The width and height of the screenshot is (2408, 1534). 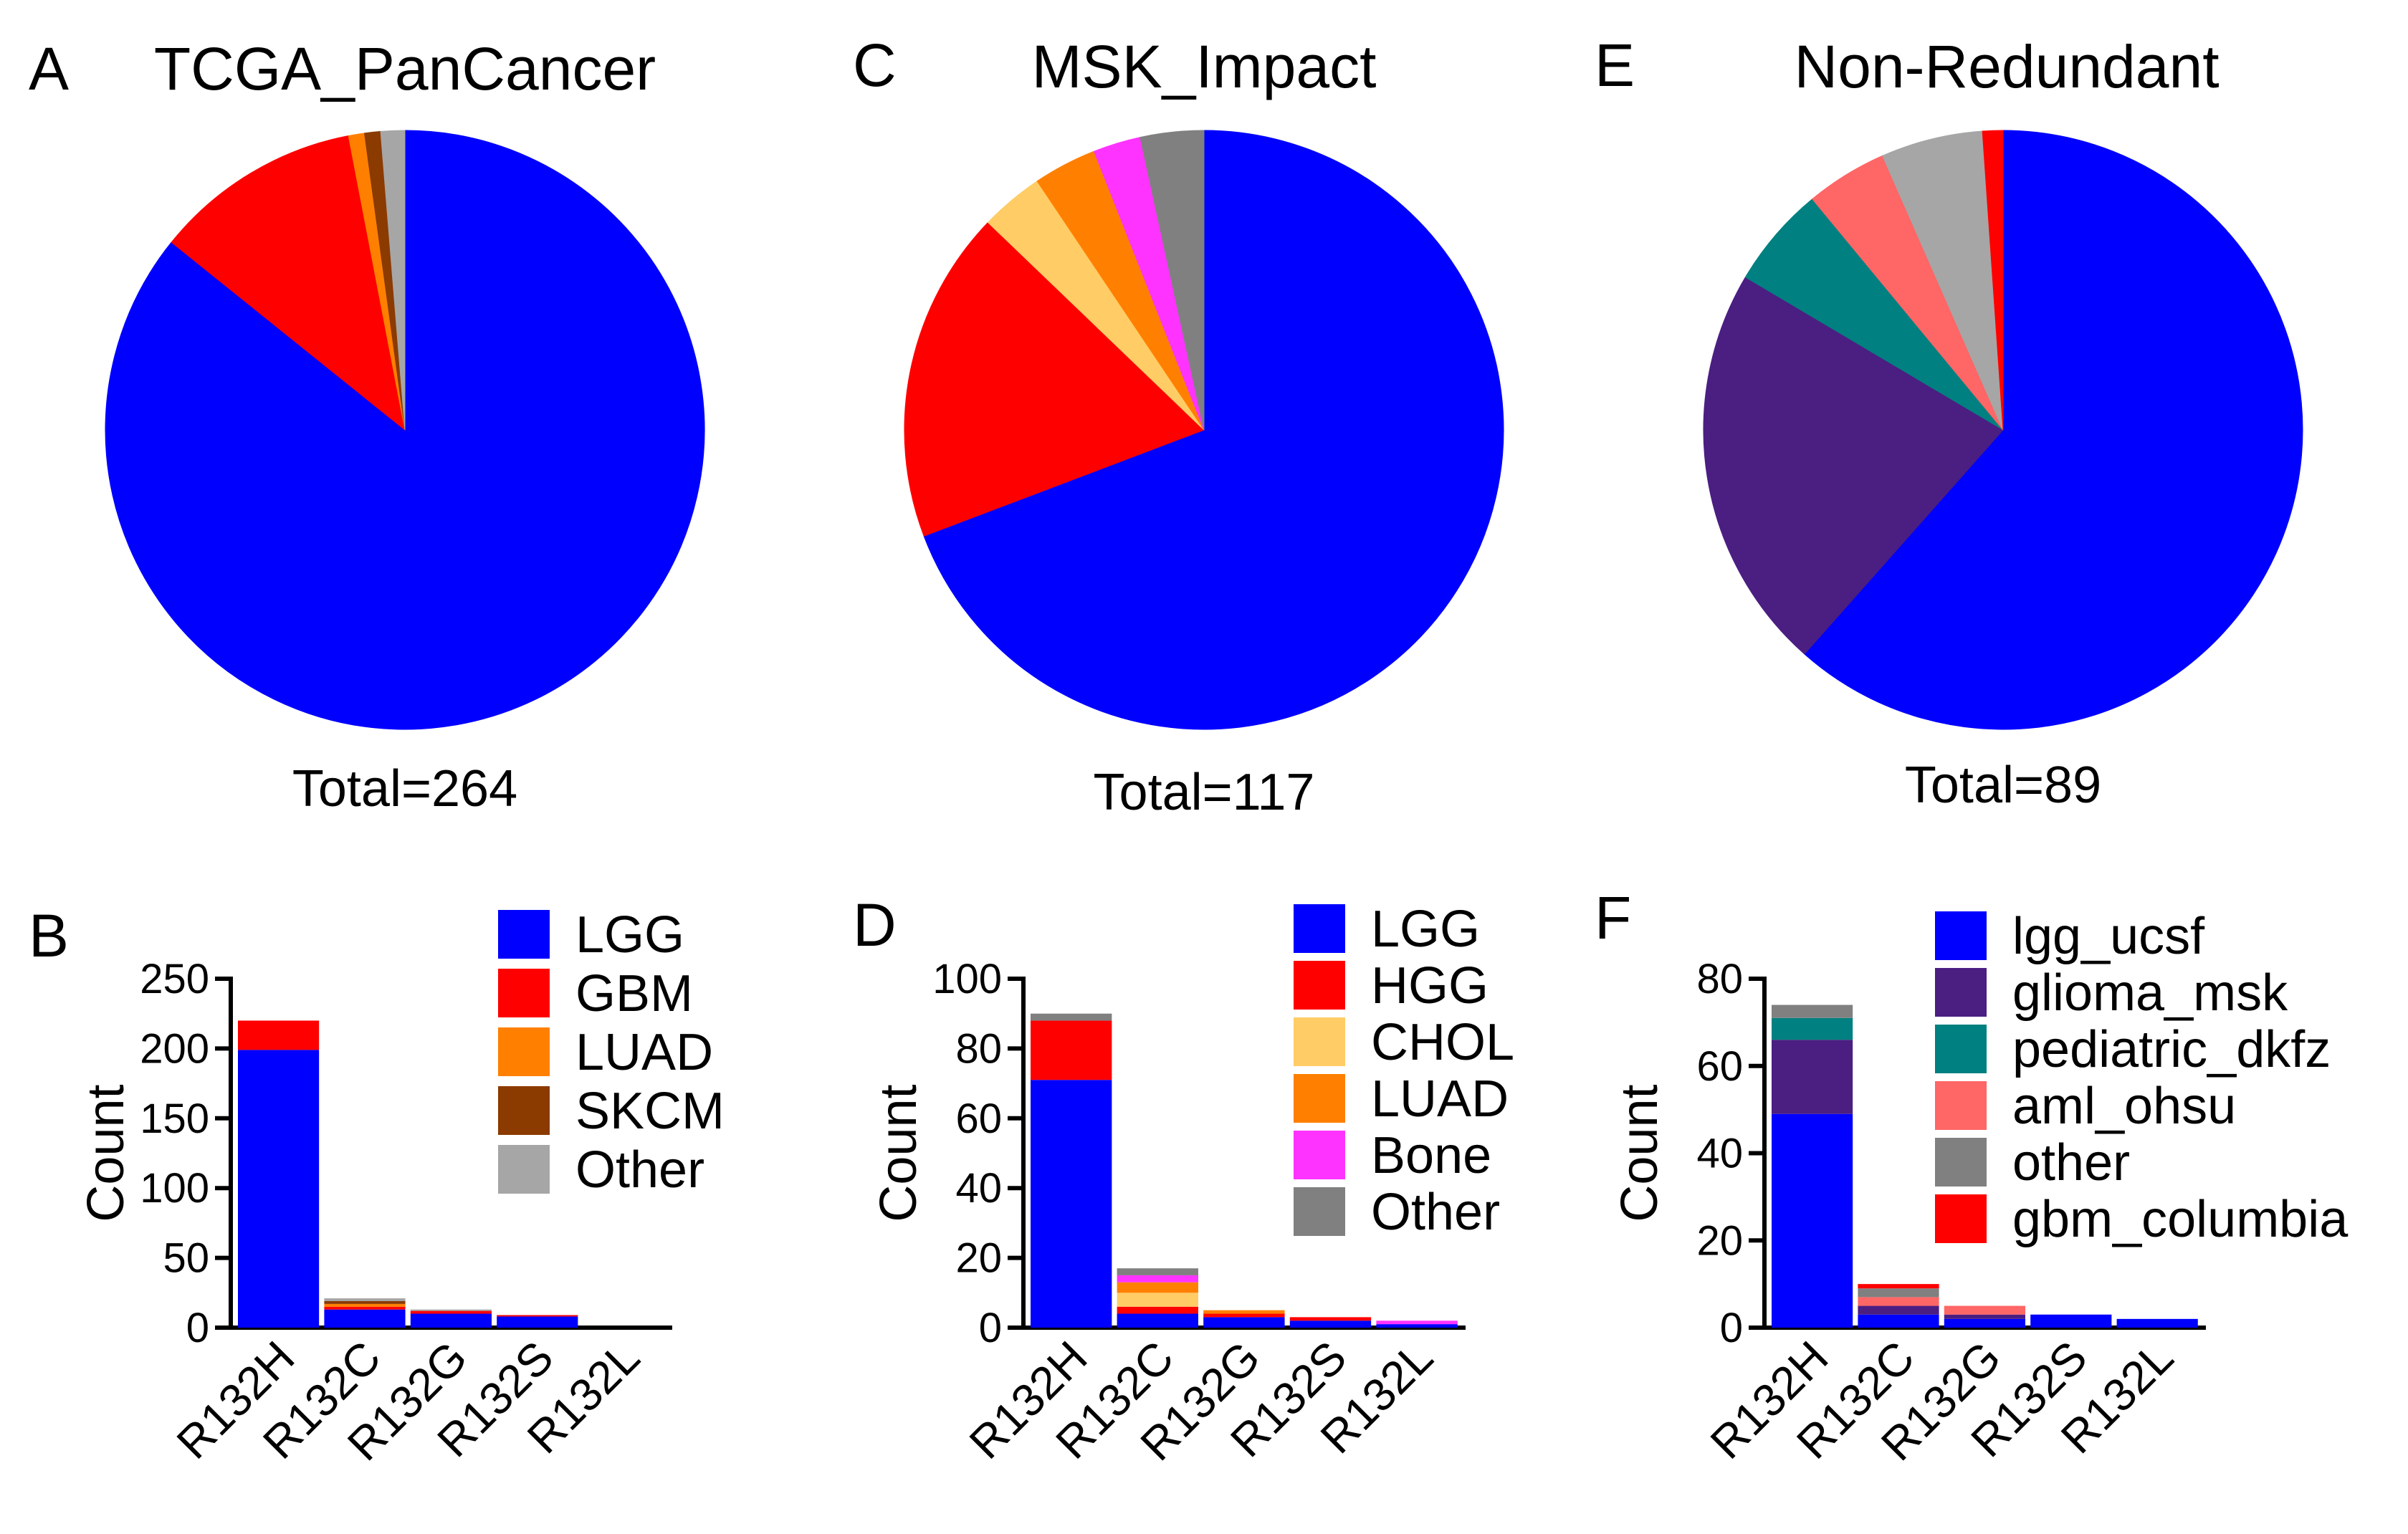 I want to click on pie-slice-lgg-ucsf, so click(x=2053, y=430).